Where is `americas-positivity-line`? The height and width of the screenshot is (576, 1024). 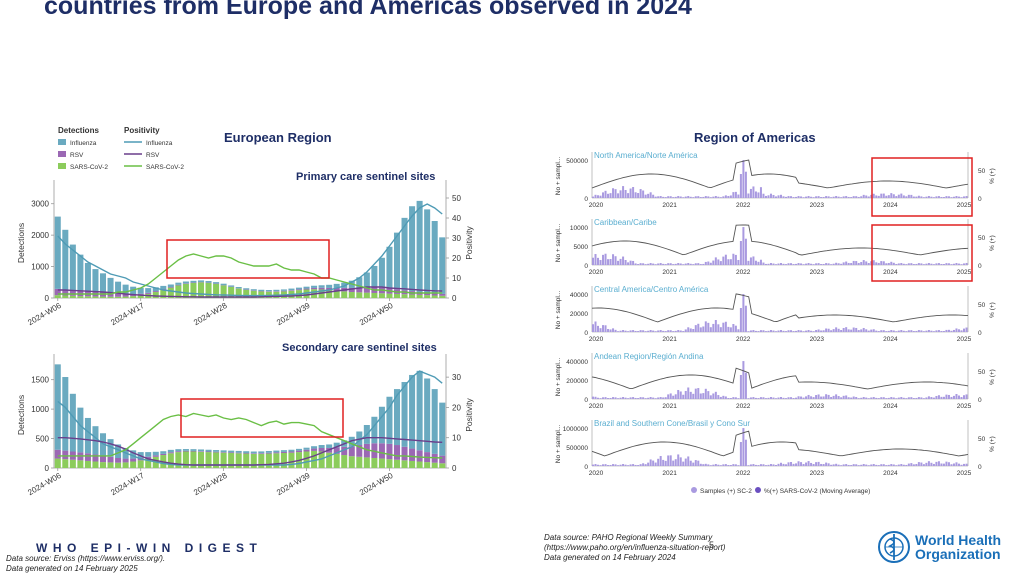
americas-positivity-line is located at coordinates (780, 308).